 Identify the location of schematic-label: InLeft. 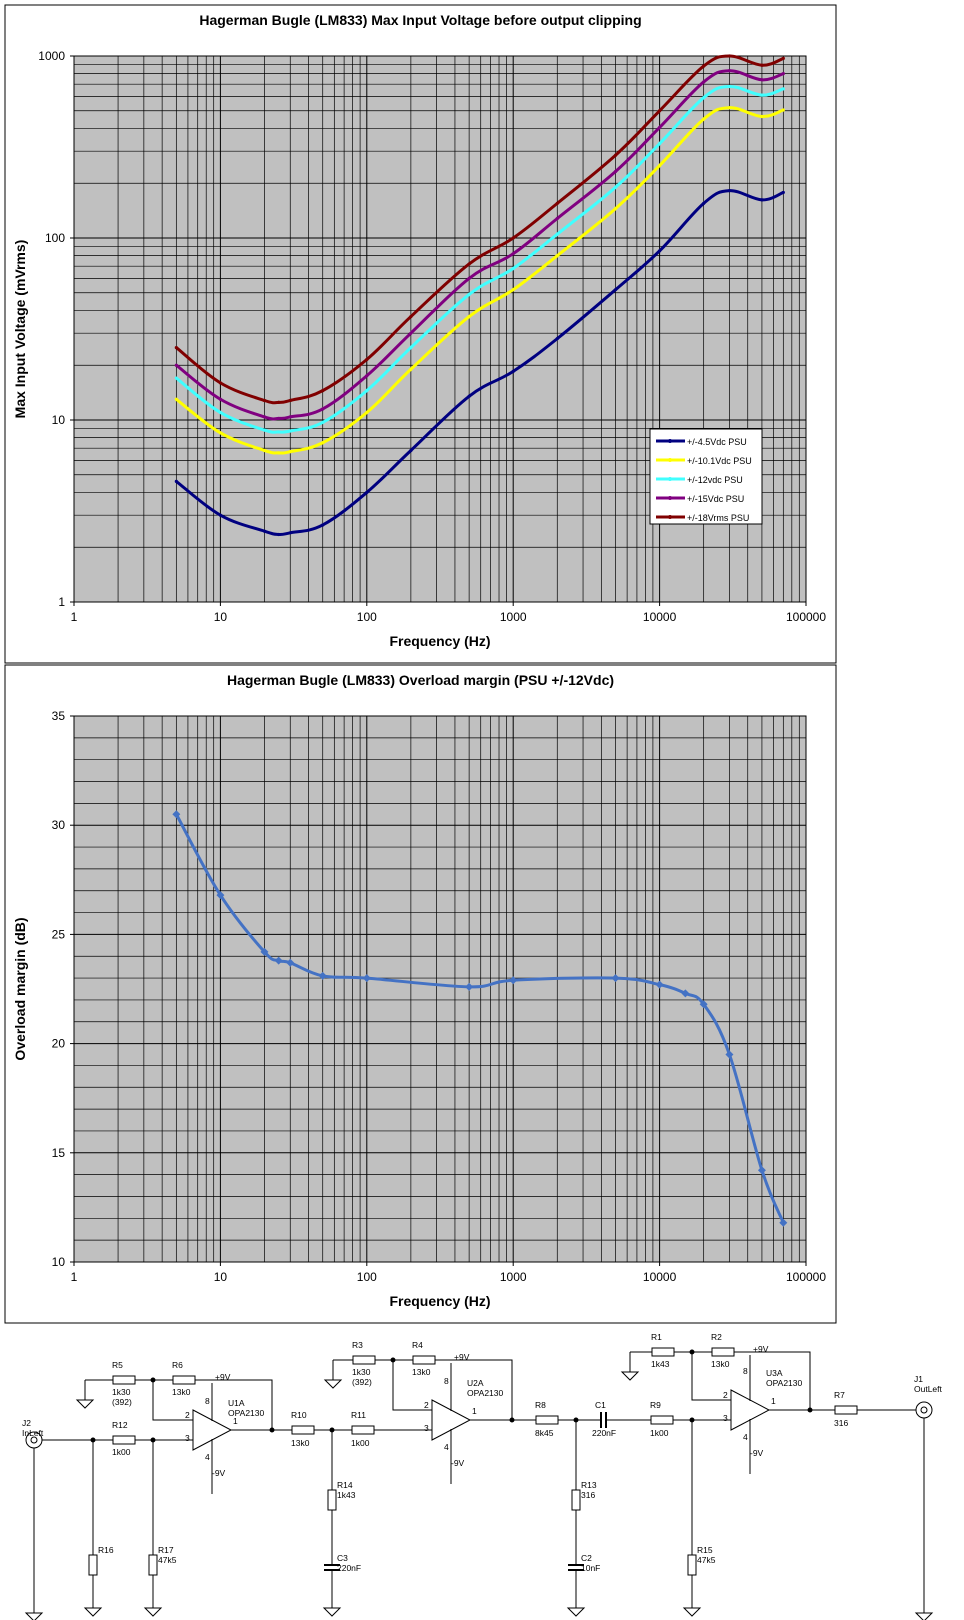
(33, 1433).